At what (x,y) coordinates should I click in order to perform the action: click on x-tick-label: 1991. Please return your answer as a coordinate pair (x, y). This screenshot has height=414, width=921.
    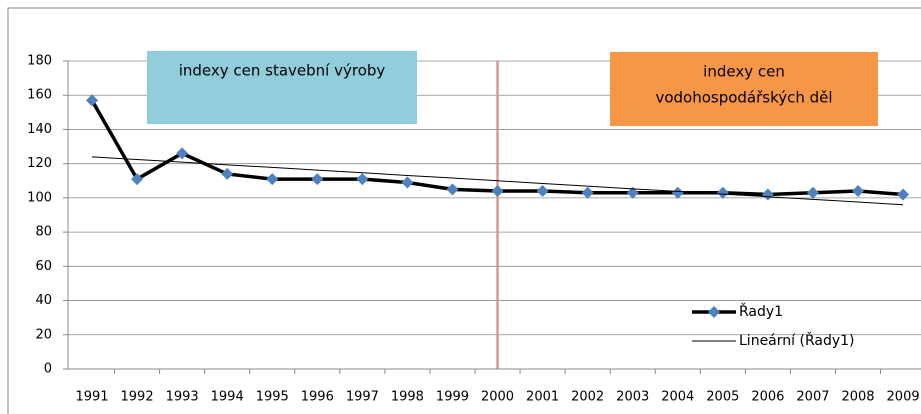
    Looking at the image, I should click on (91, 397).